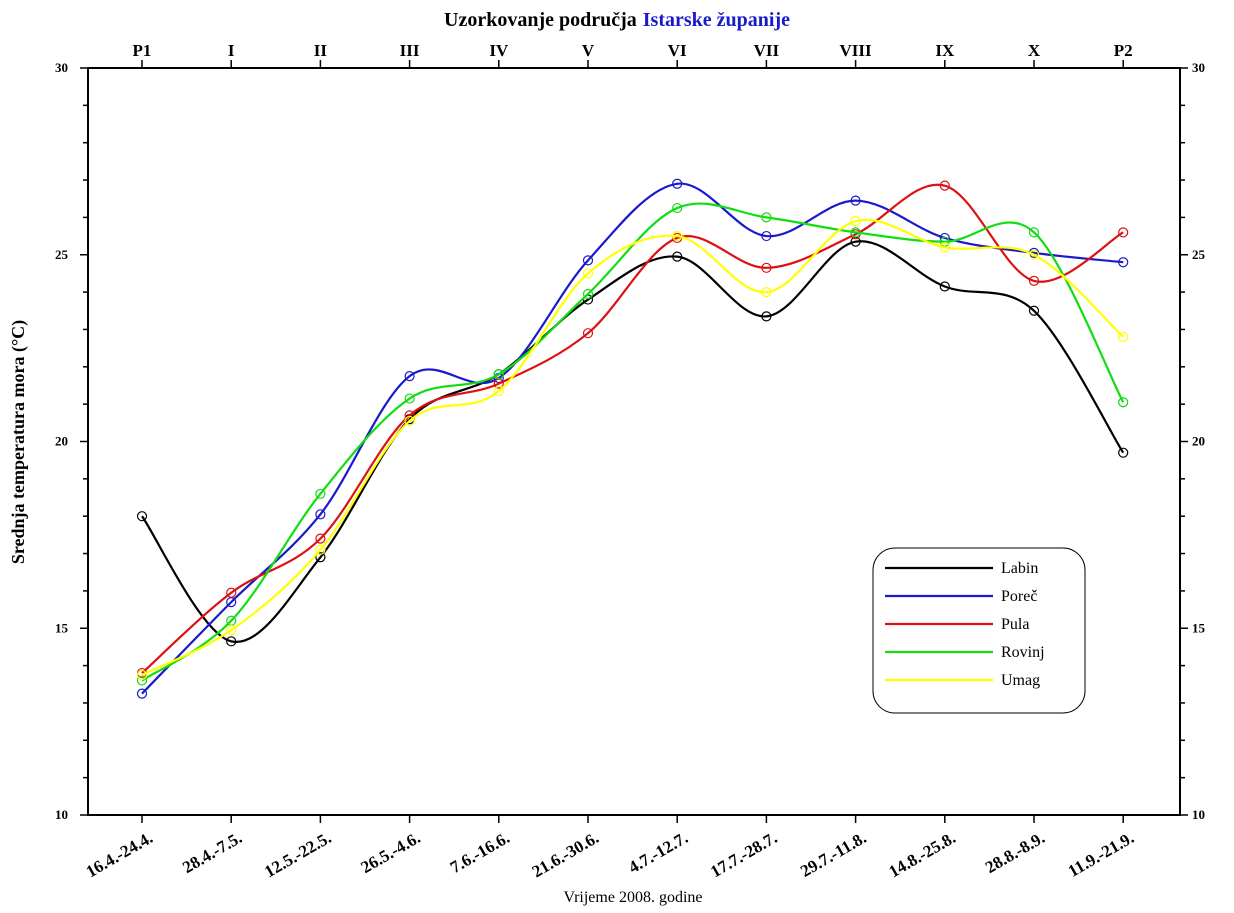  What do you see at coordinates (921, 854) in the screenshot?
I see `x-tick-label: 14.8.-25.8.` at bounding box center [921, 854].